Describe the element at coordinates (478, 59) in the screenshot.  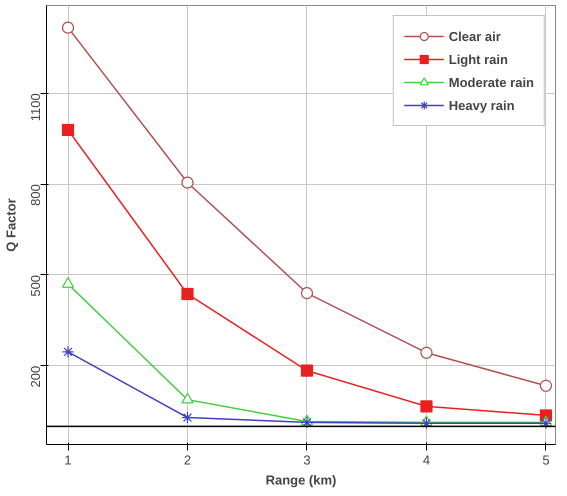
I see `legend-label: Light rain` at that location.